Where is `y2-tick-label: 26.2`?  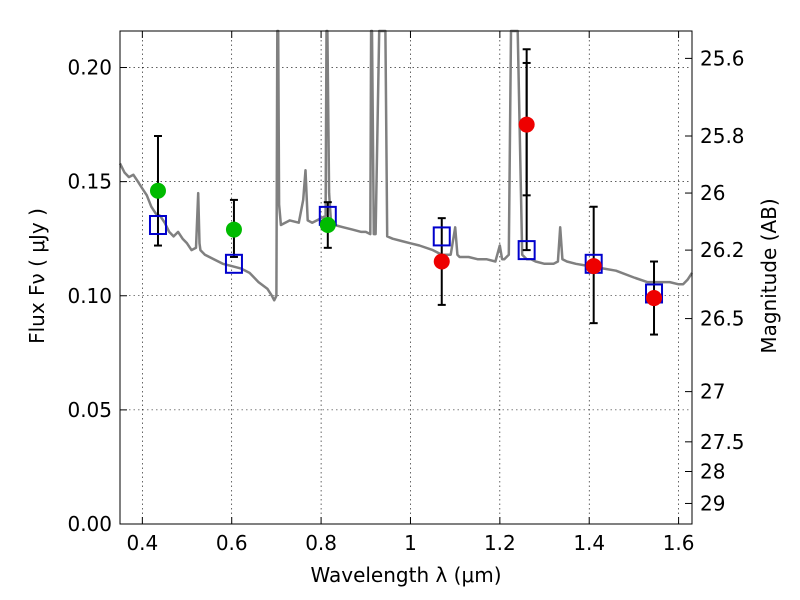
y2-tick-label: 26.2 is located at coordinates (722, 250).